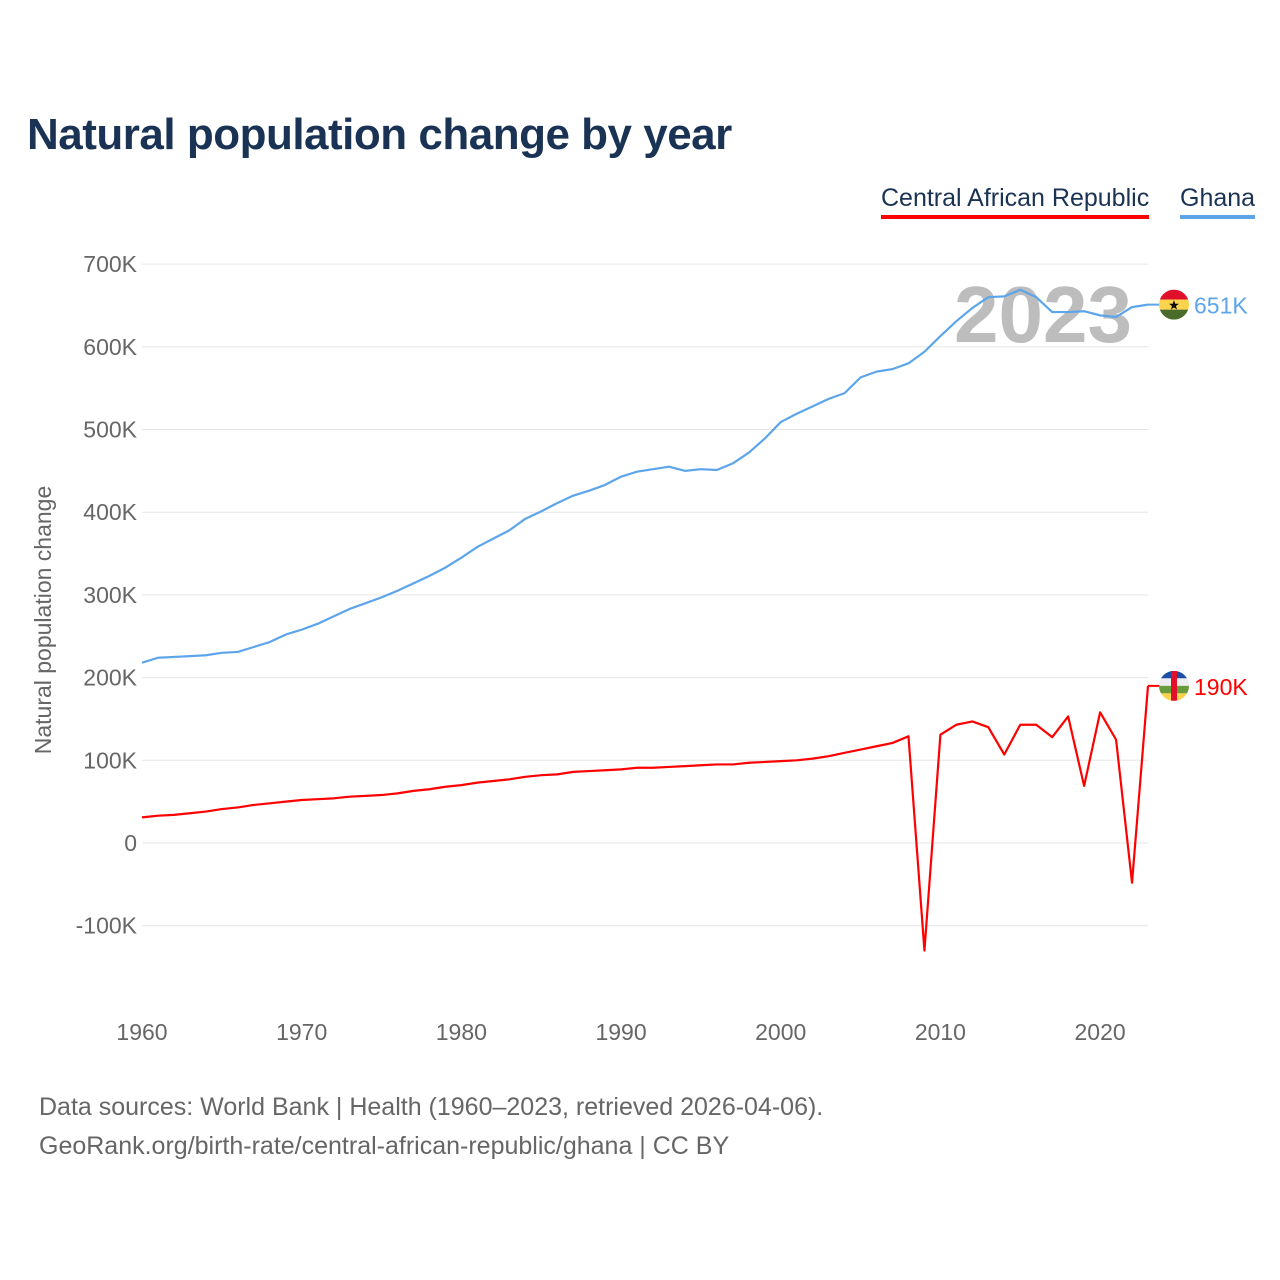 This screenshot has width=1280, height=1280. Describe the element at coordinates (1174, 685) in the screenshot. I see `central-african-republic-flag-icon` at that location.